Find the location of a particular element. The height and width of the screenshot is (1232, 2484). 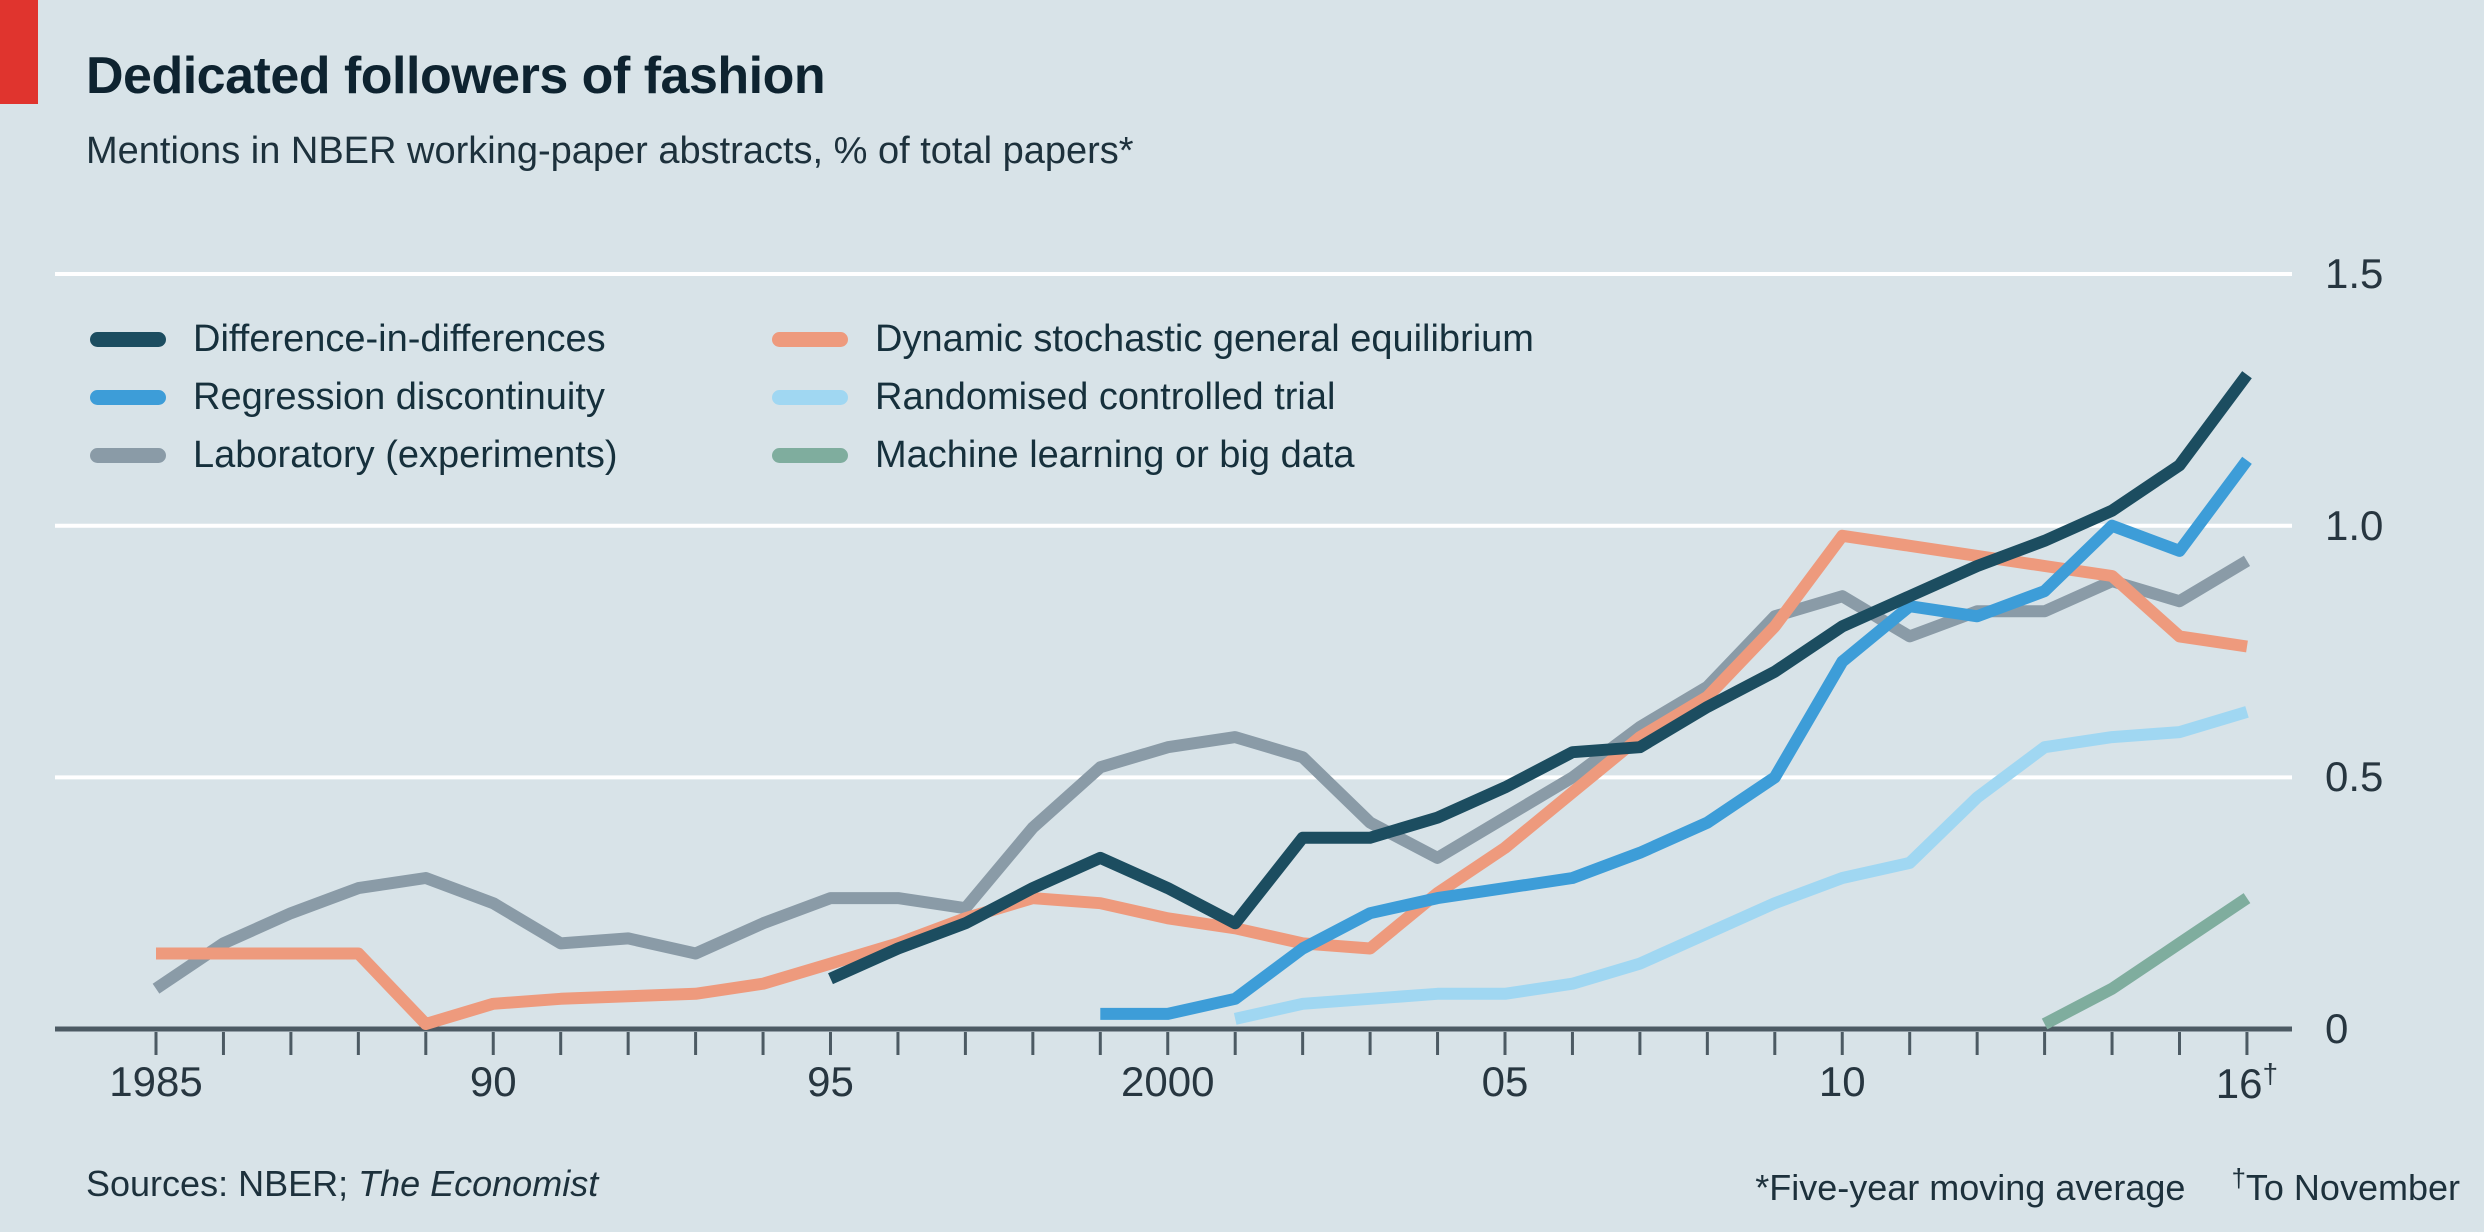

series-line-randomised-controlled-trial is located at coordinates (1741, 865).